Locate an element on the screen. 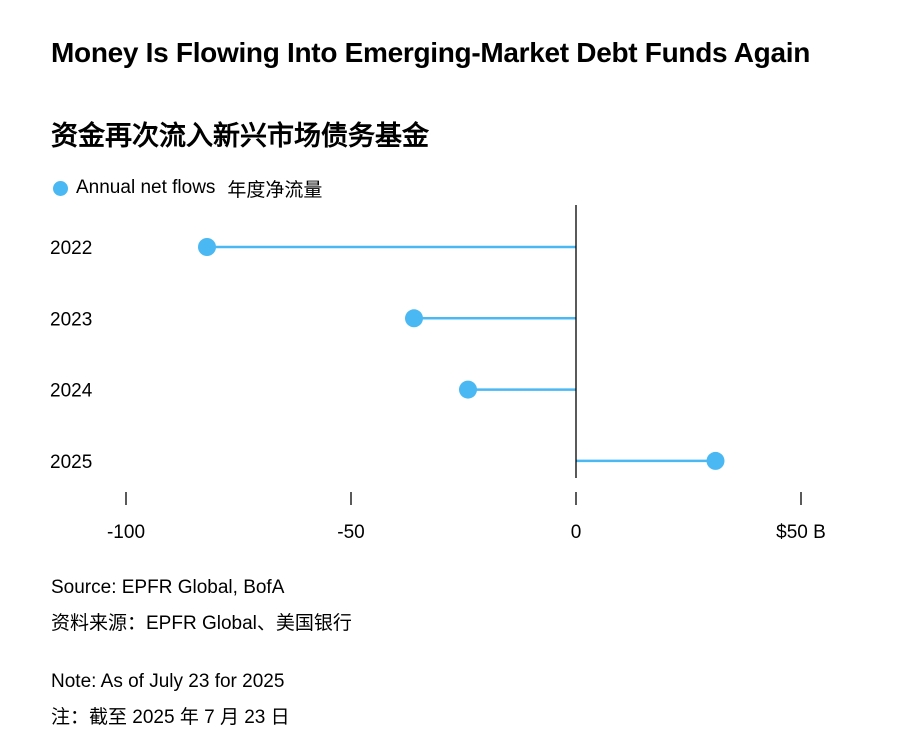 This screenshot has height=743, width=919. x-tick-label: $50 B is located at coordinates (801, 532).